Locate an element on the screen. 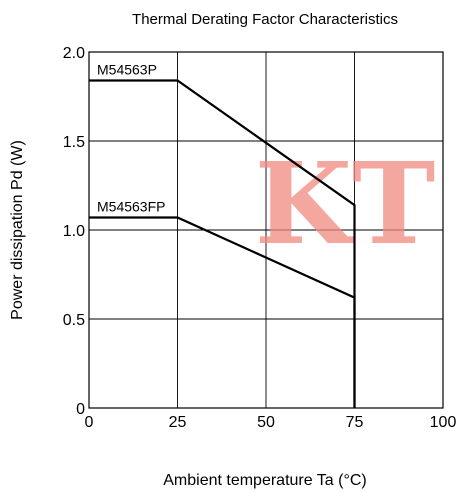  x-axis-label: Ambient temperature Ta (°C) is located at coordinates (265, 480).